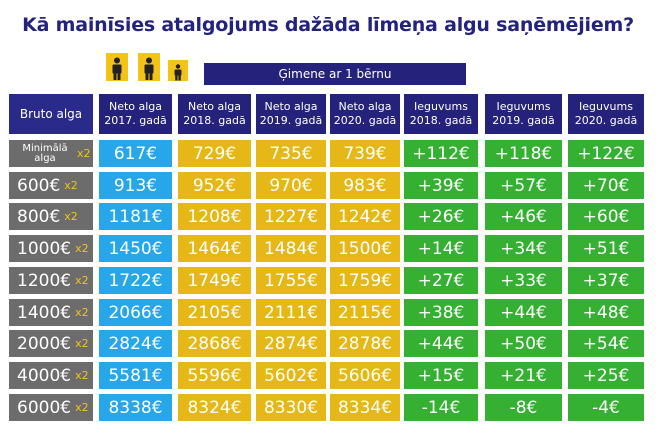 This screenshot has width=656, height=424. Describe the element at coordinates (291, 248) in the screenshot. I see `table-cell-n2019: 1484€` at that location.